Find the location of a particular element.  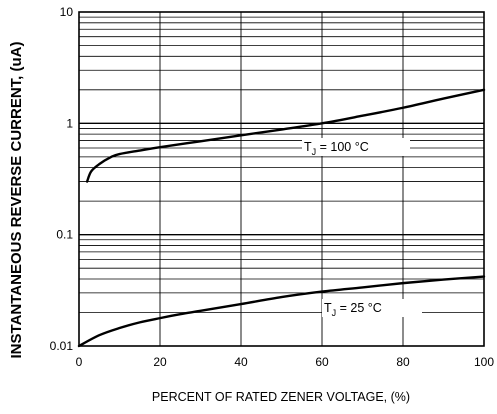

y-tick-label: 0.1 is located at coordinates (64, 235).